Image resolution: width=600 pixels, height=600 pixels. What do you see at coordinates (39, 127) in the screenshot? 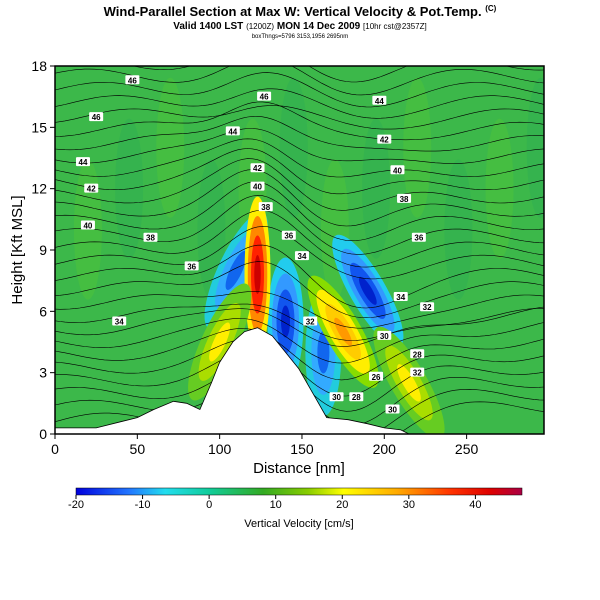
I see `y-tick-label: 15` at bounding box center [39, 127].